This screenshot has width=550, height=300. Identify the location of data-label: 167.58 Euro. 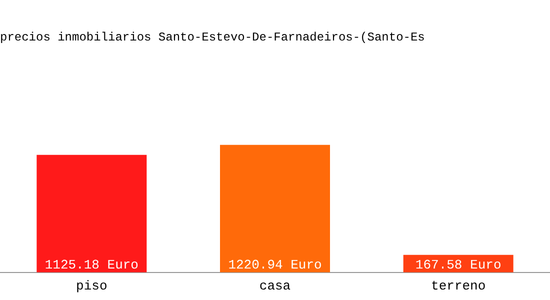
(458, 264).